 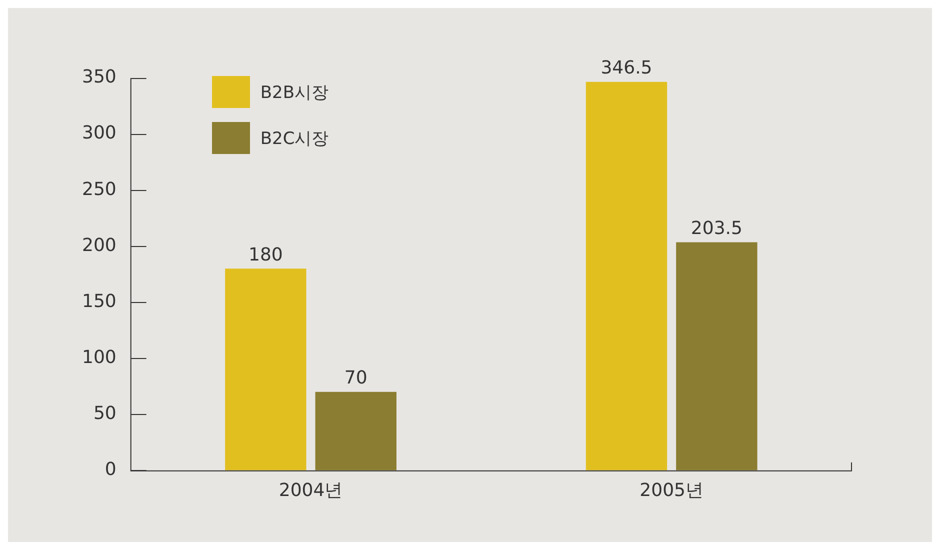 What do you see at coordinates (99, 77) in the screenshot?
I see `y-tick-label: 350` at bounding box center [99, 77].